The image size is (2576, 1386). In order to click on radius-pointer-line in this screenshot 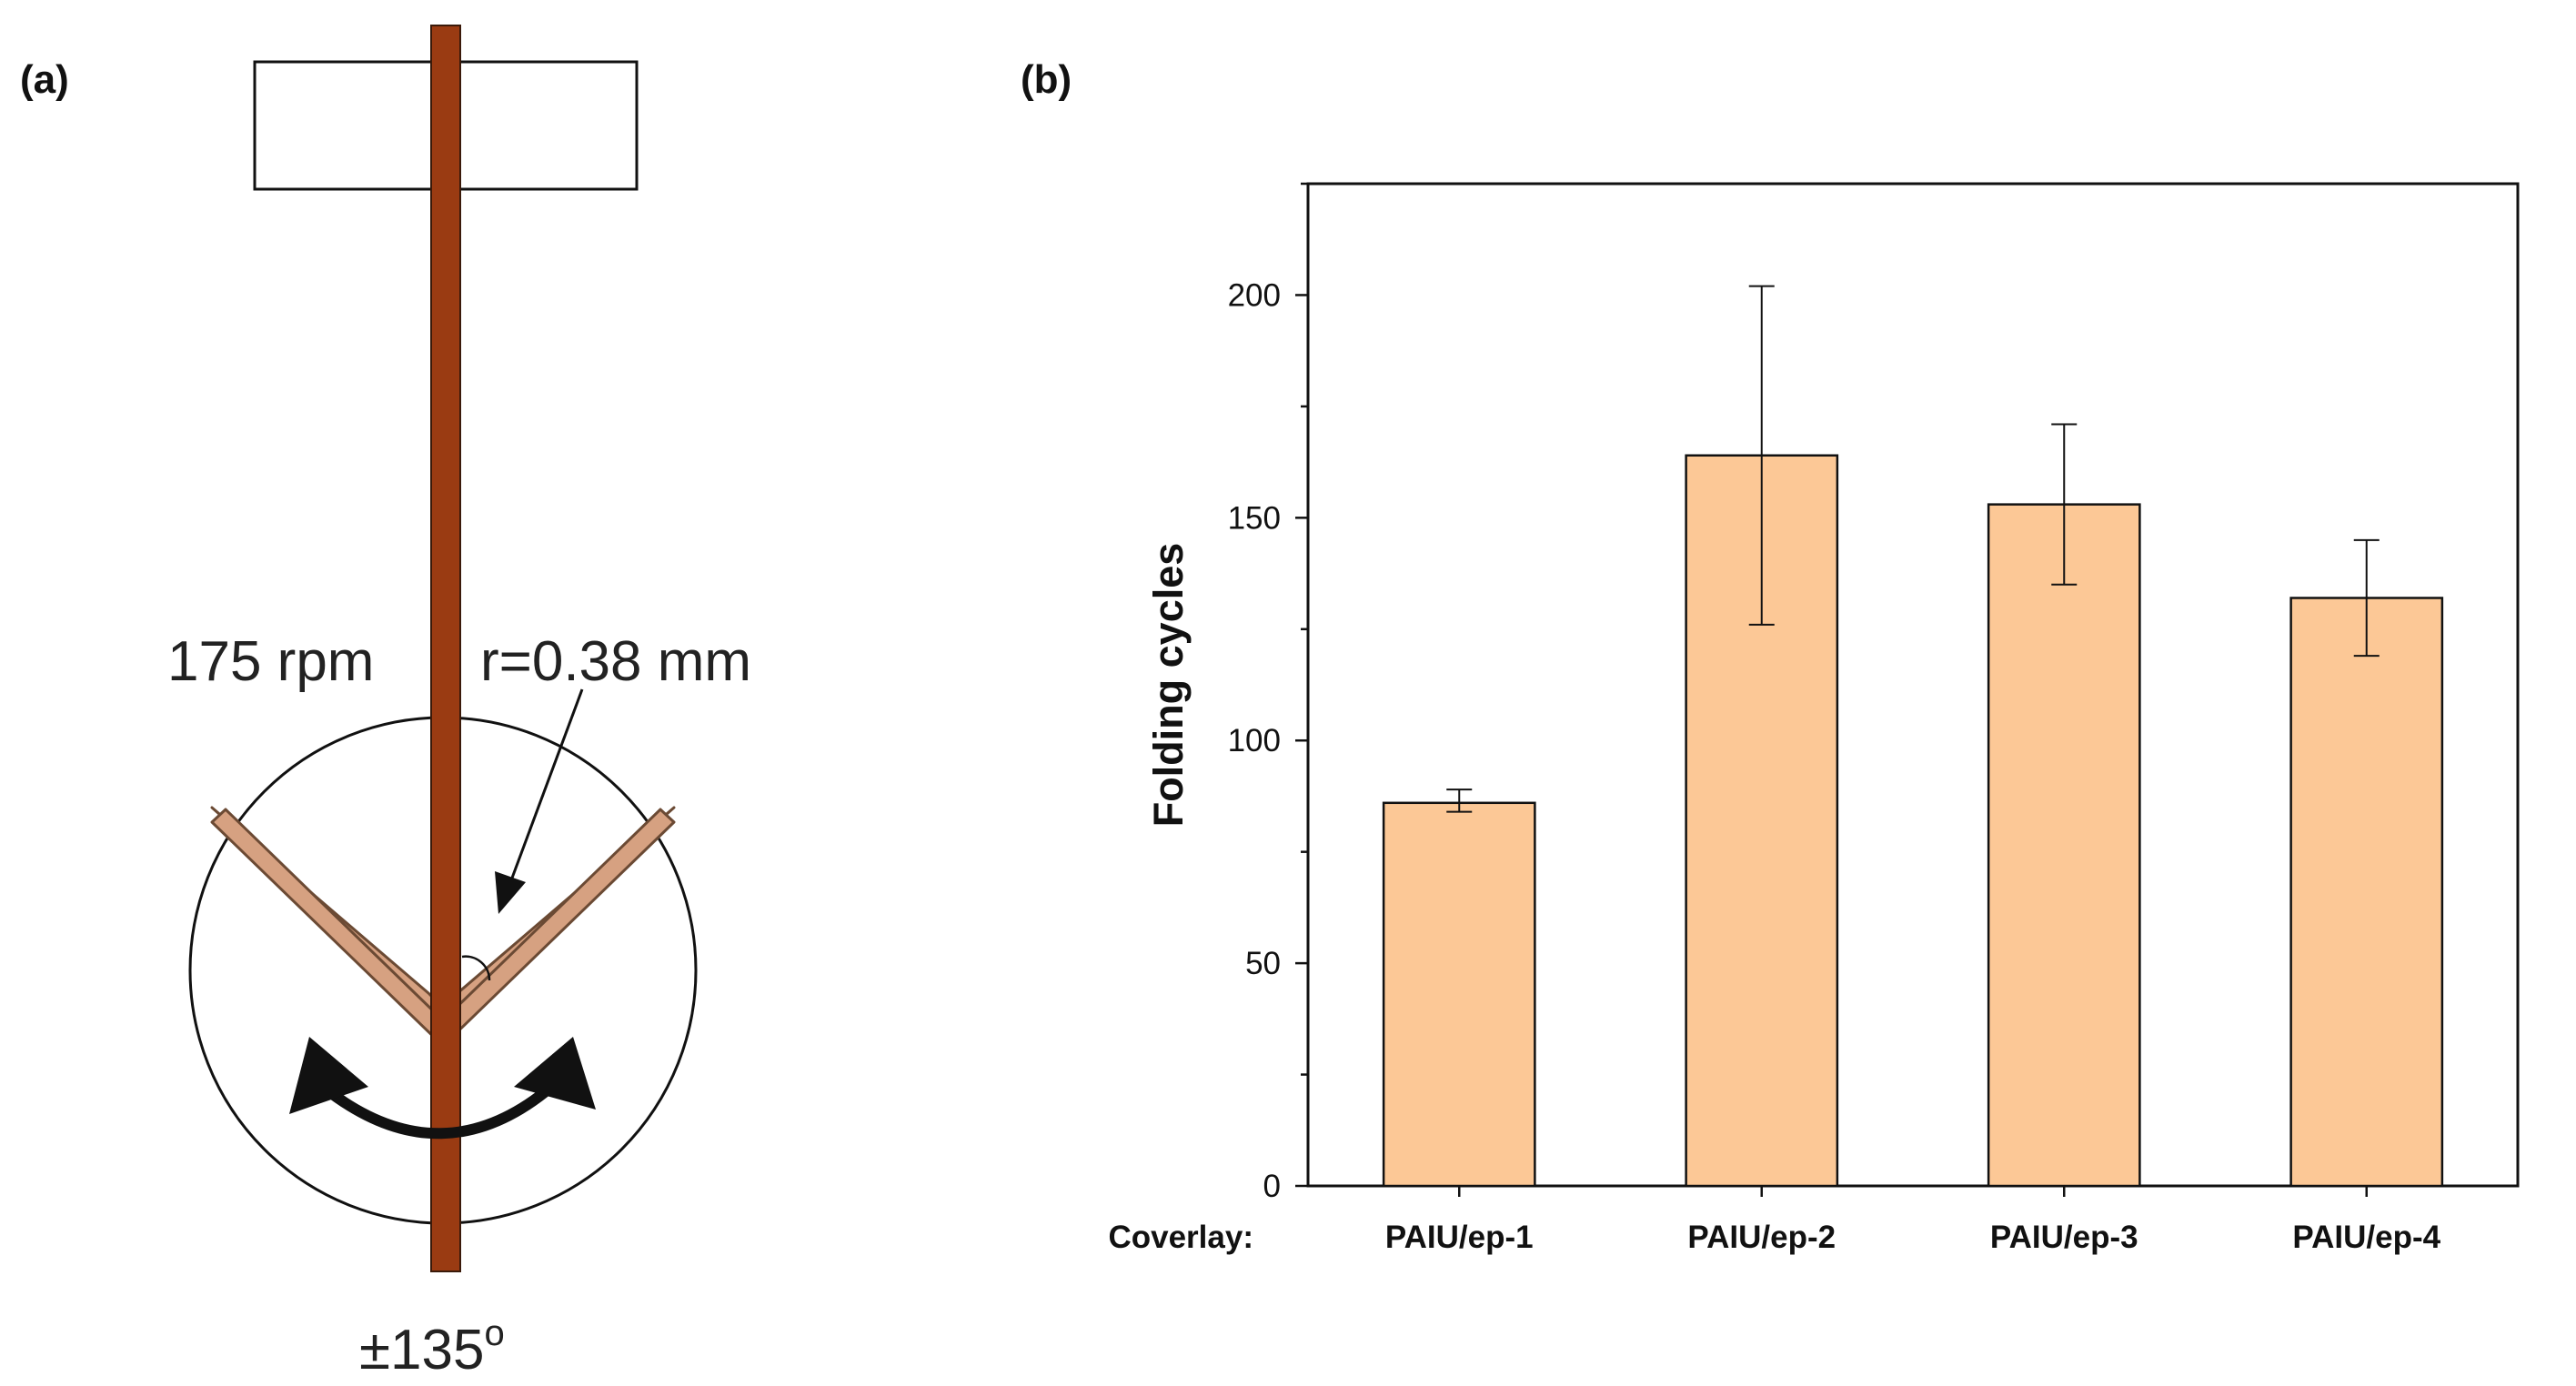, I will do `click(546, 785)`.